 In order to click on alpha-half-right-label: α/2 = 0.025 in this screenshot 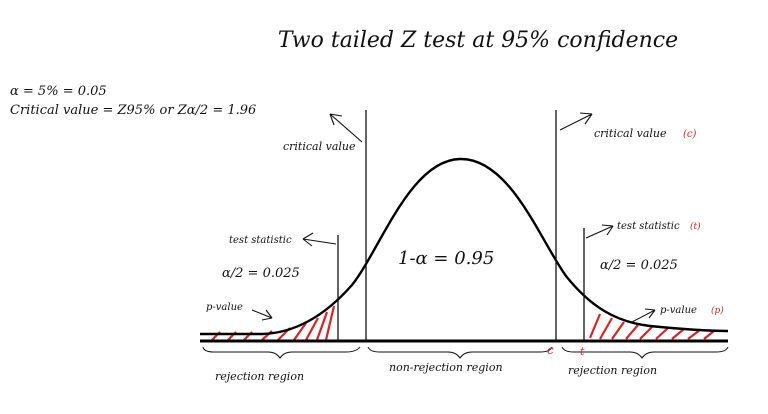, I will do `click(639, 265)`.